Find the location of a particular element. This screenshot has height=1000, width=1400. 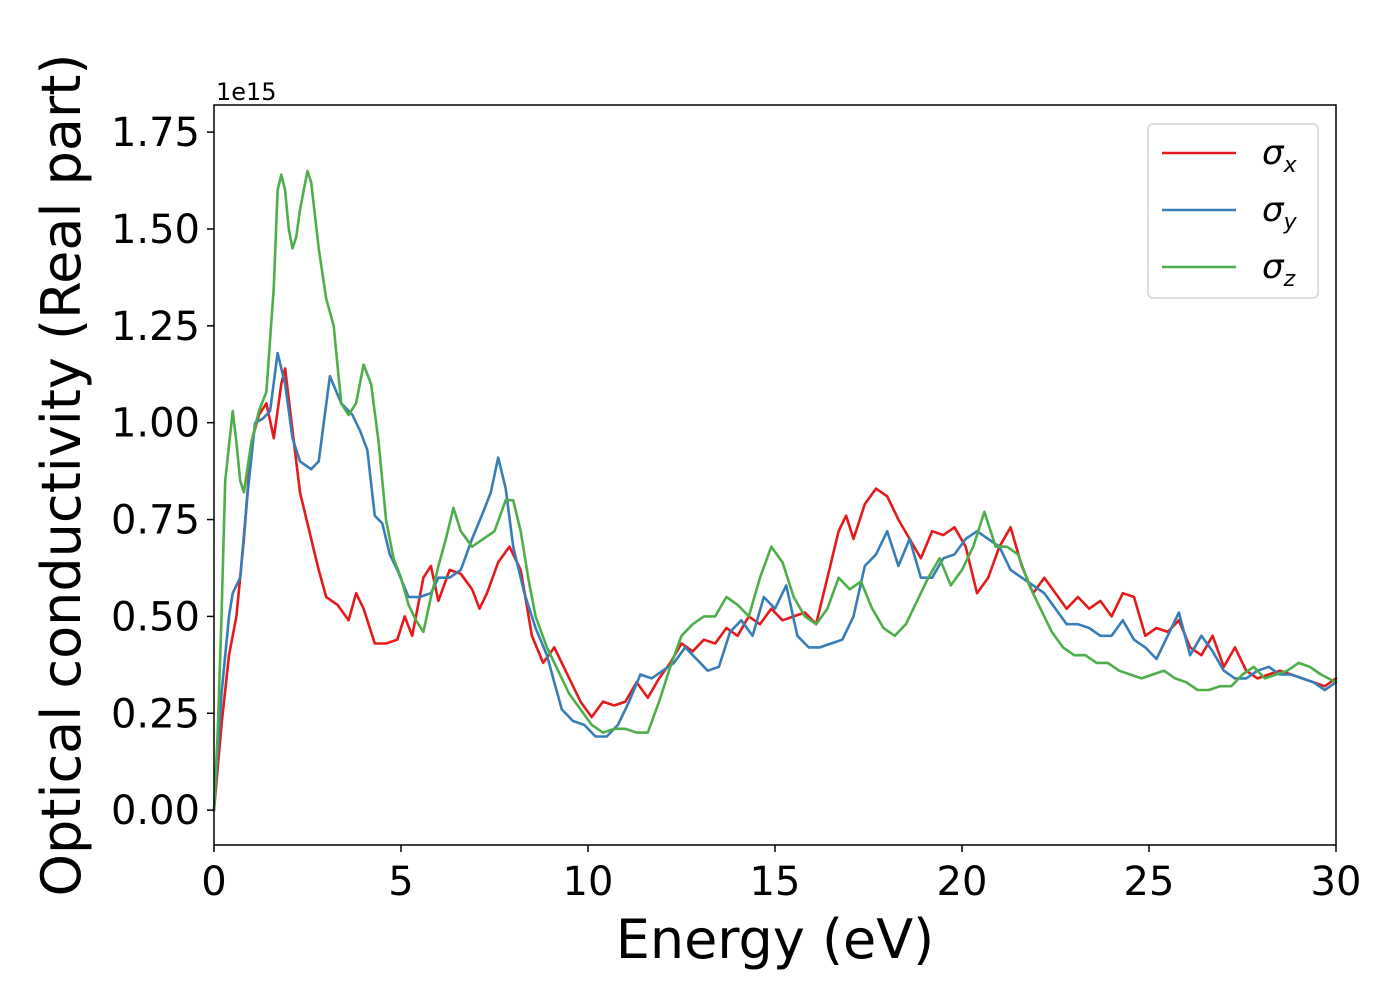

y-tick-label: 0.75 is located at coordinates (155, 521).